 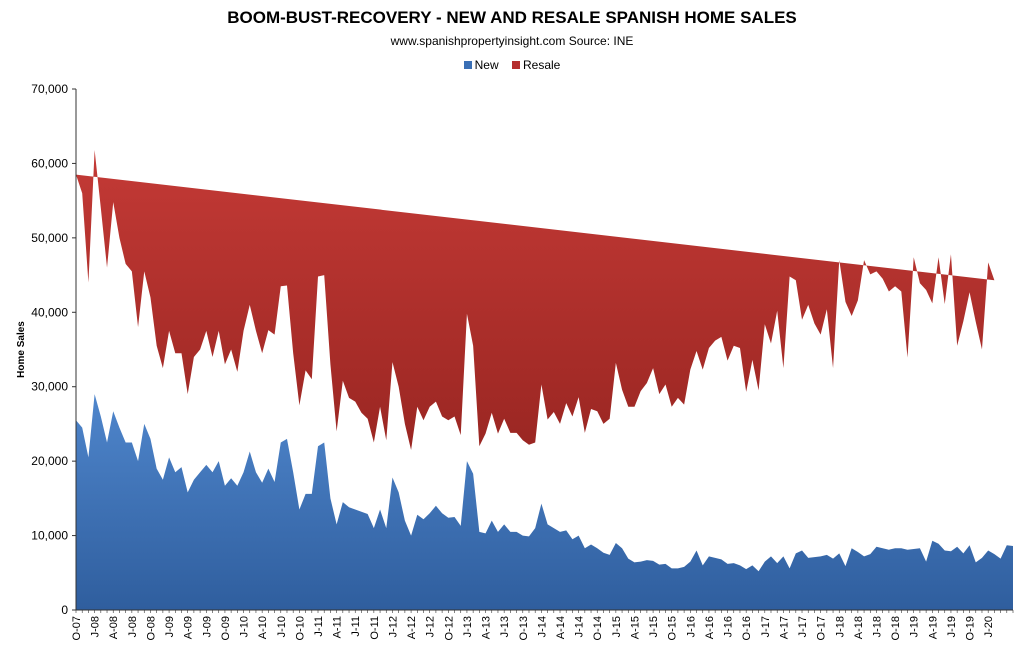 I want to click on x-tick-label: A-16, so click(x=710, y=627).